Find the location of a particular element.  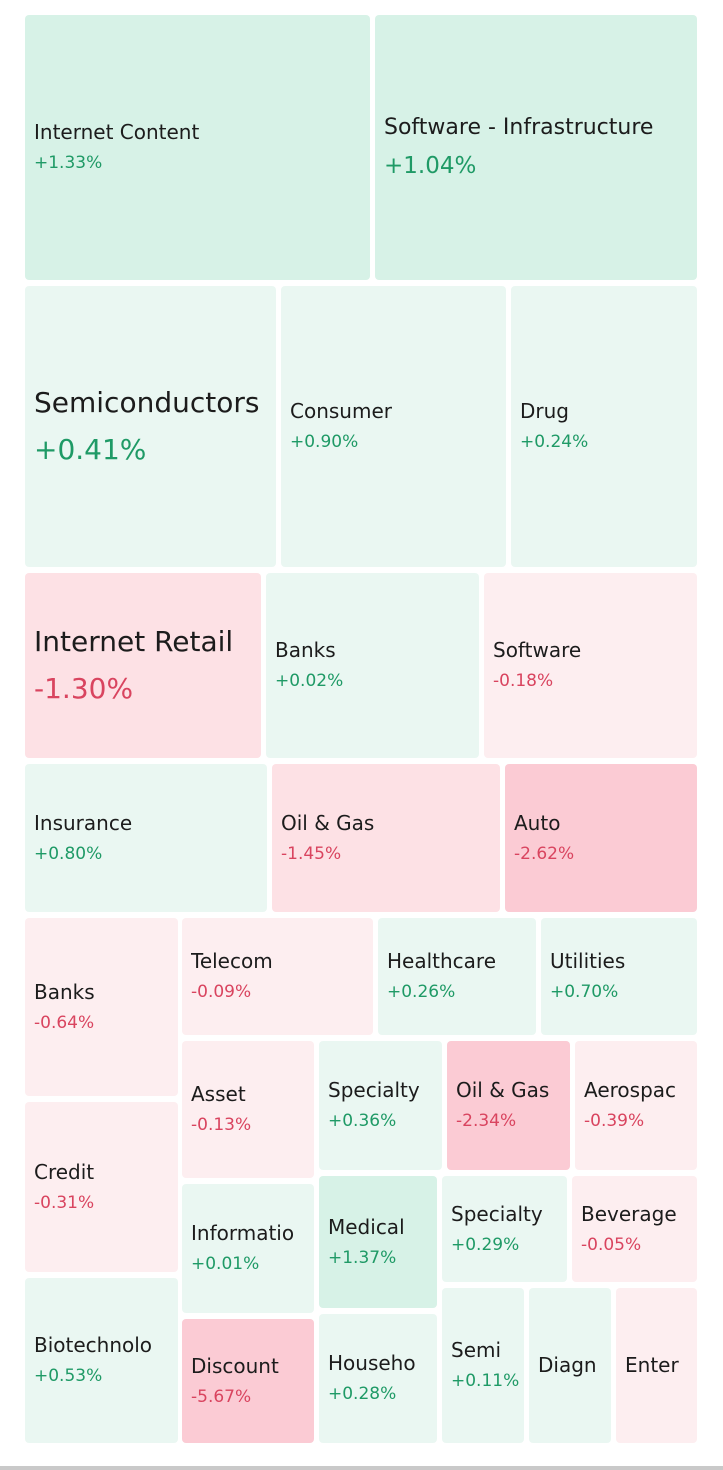

treemap-tile-internet-content: Internet Content +1.33% is located at coordinates (197, 147).